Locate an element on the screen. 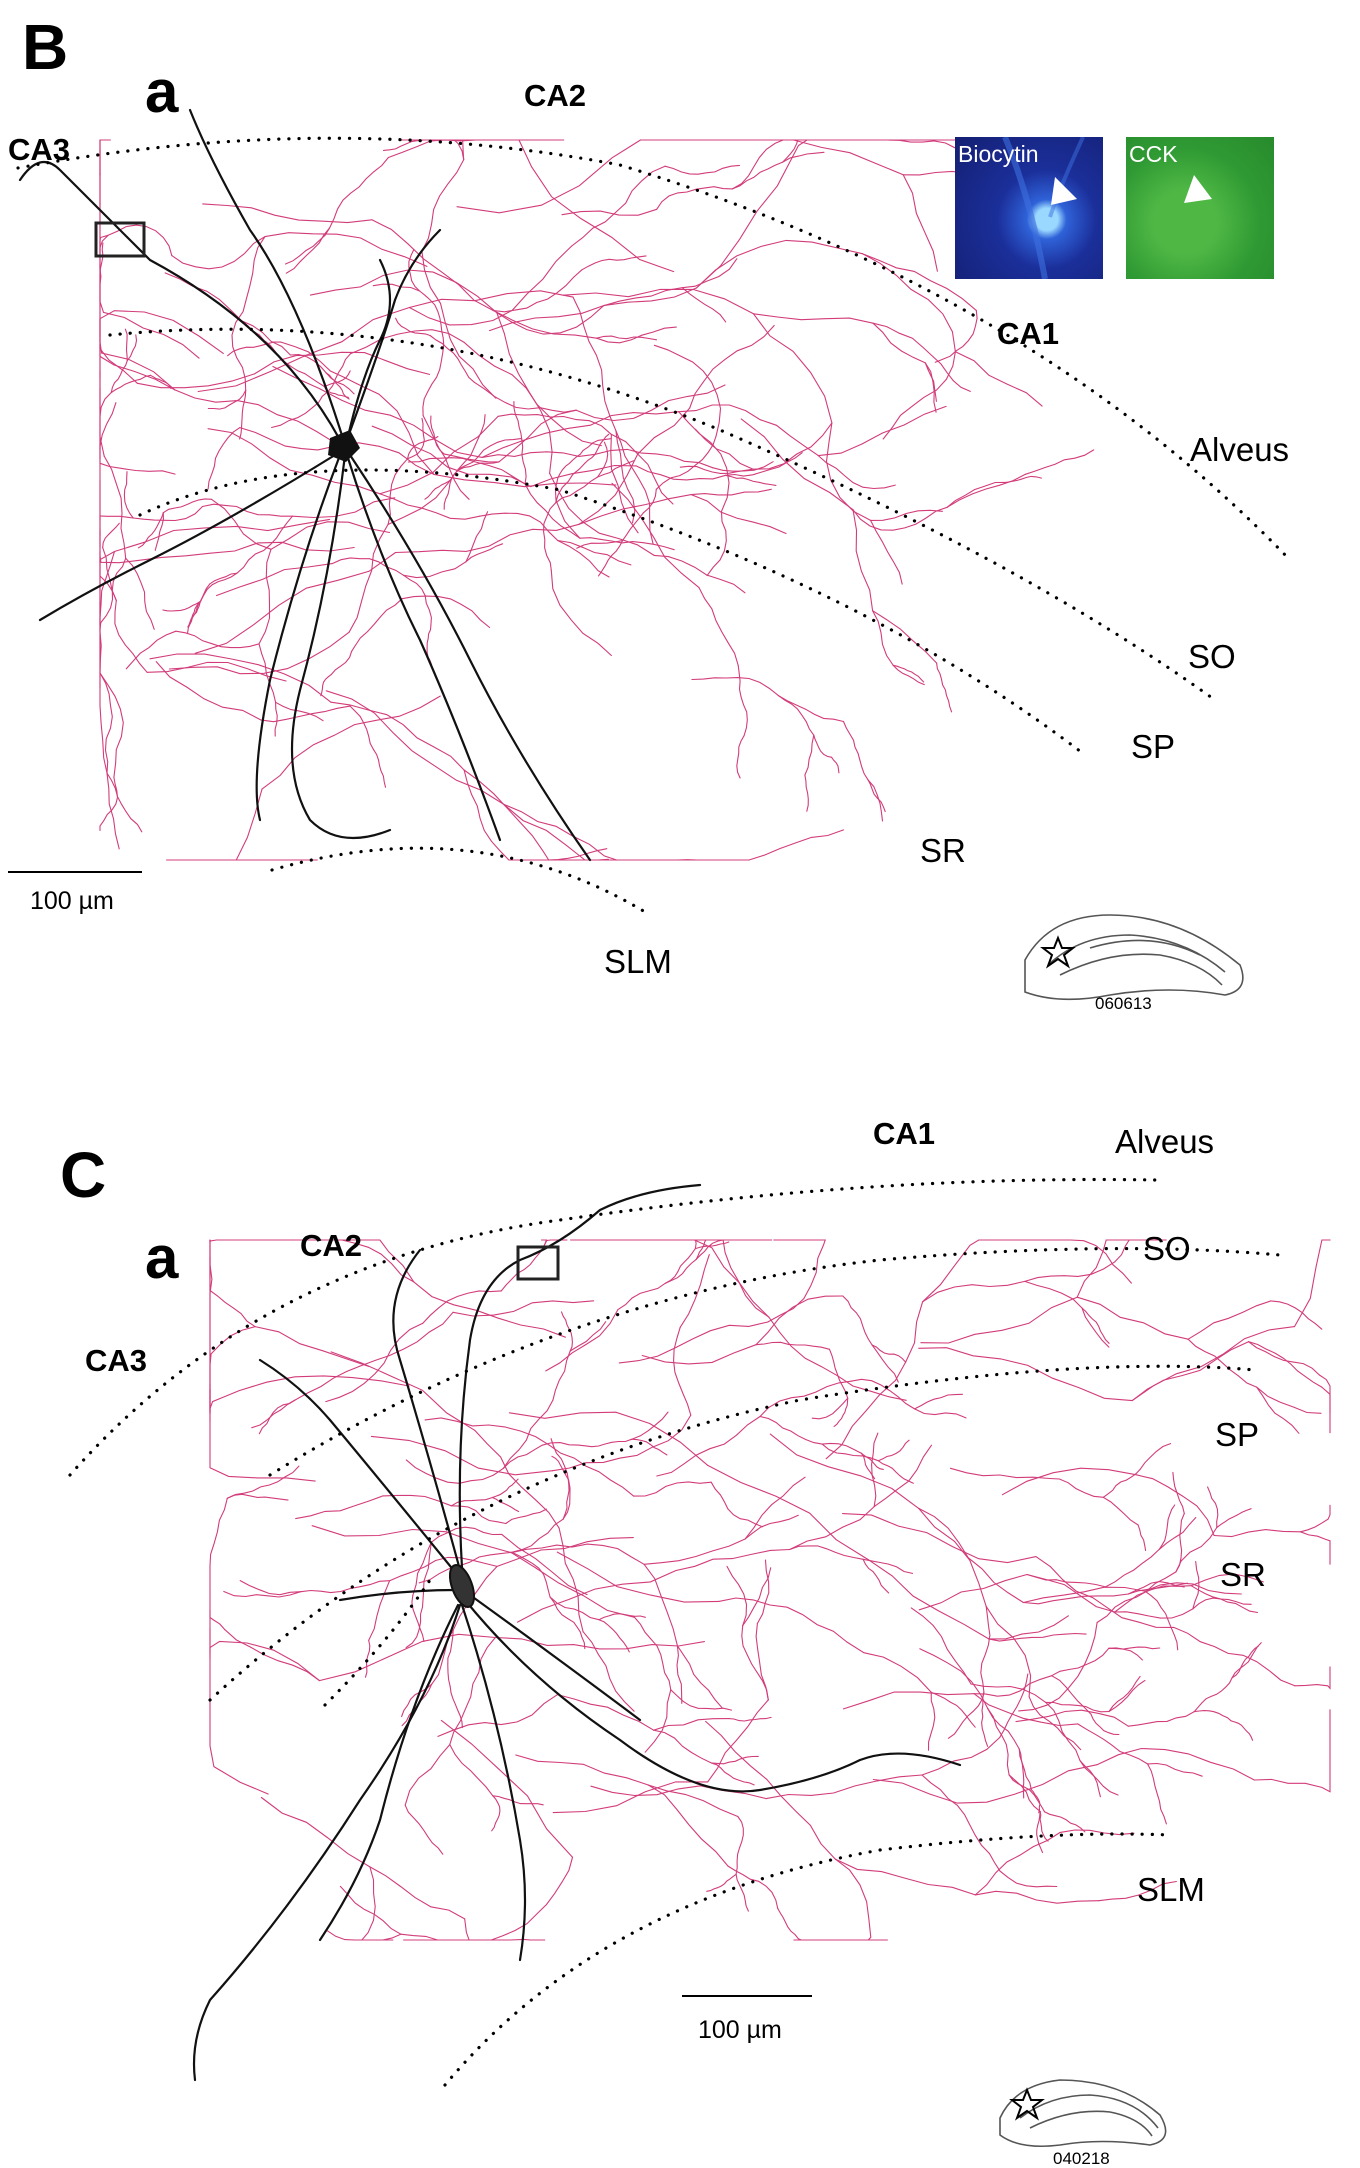 This screenshot has width=1360, height=2168. c-slm-boundary is located at coordinates (807, 1959).